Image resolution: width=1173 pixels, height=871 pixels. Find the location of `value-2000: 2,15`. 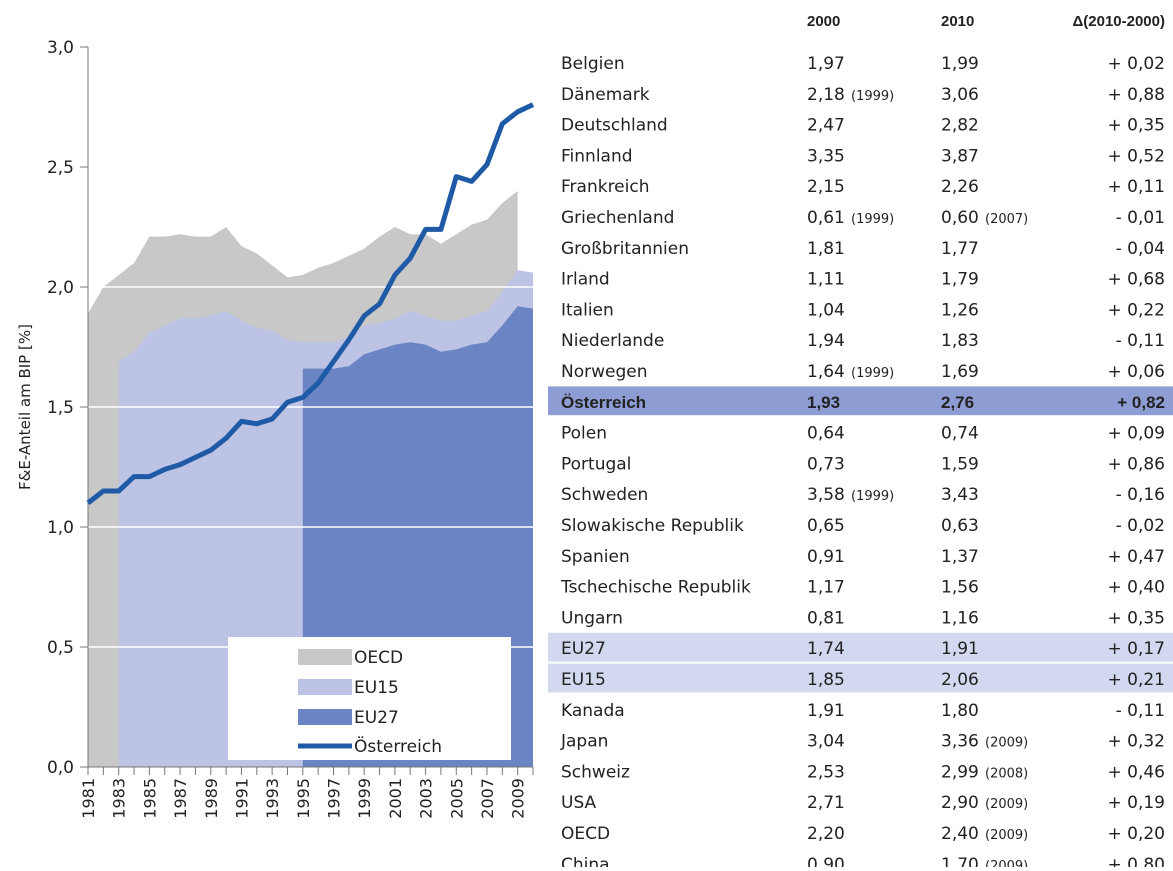

value-2000: 2,15 is located at coordinates (826, 187).